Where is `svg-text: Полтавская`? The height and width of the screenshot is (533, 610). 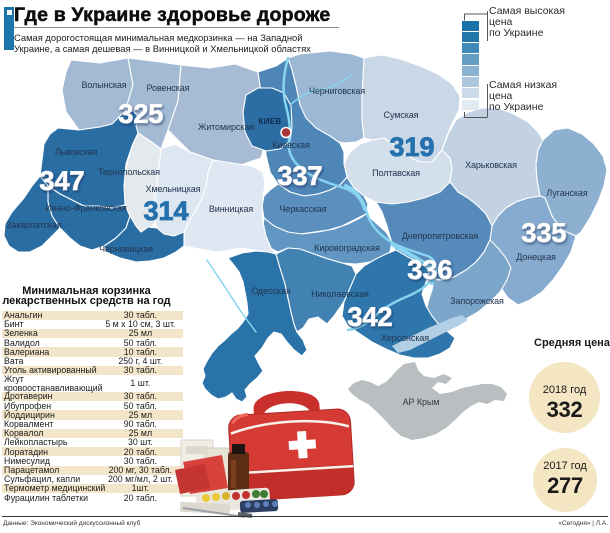
svg-text: Полтавская is located at coordinates (396, 173).